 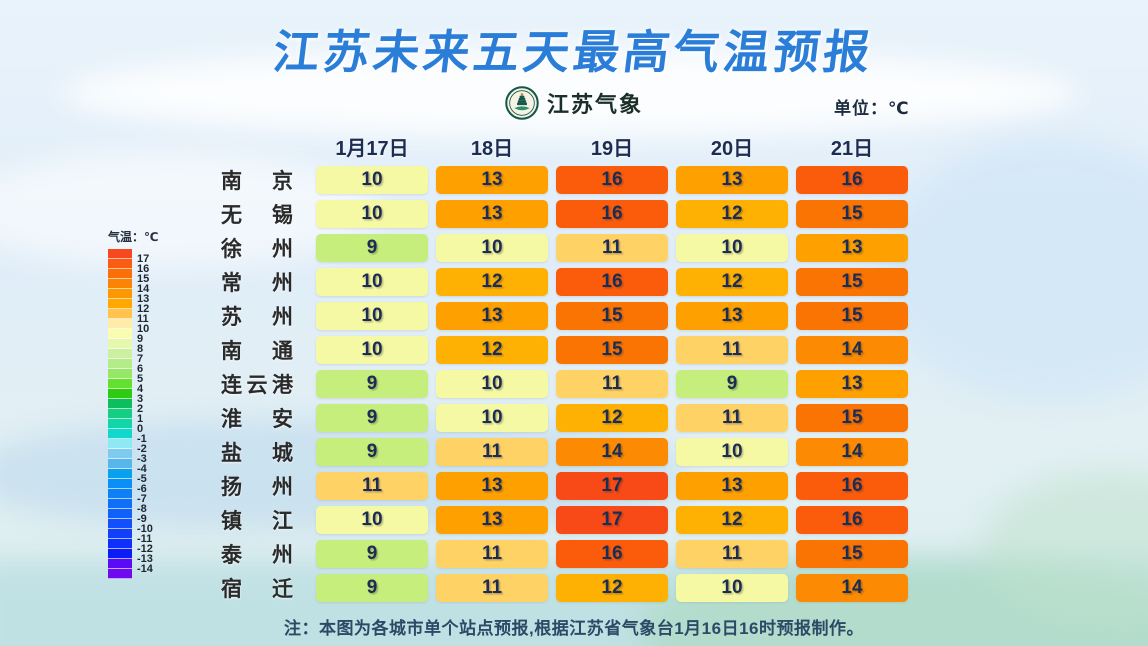 What do you see at coordinates (143, 279) in the screenshot?
I see `legend-tick-label: 15` at bounding box center [143, 279].